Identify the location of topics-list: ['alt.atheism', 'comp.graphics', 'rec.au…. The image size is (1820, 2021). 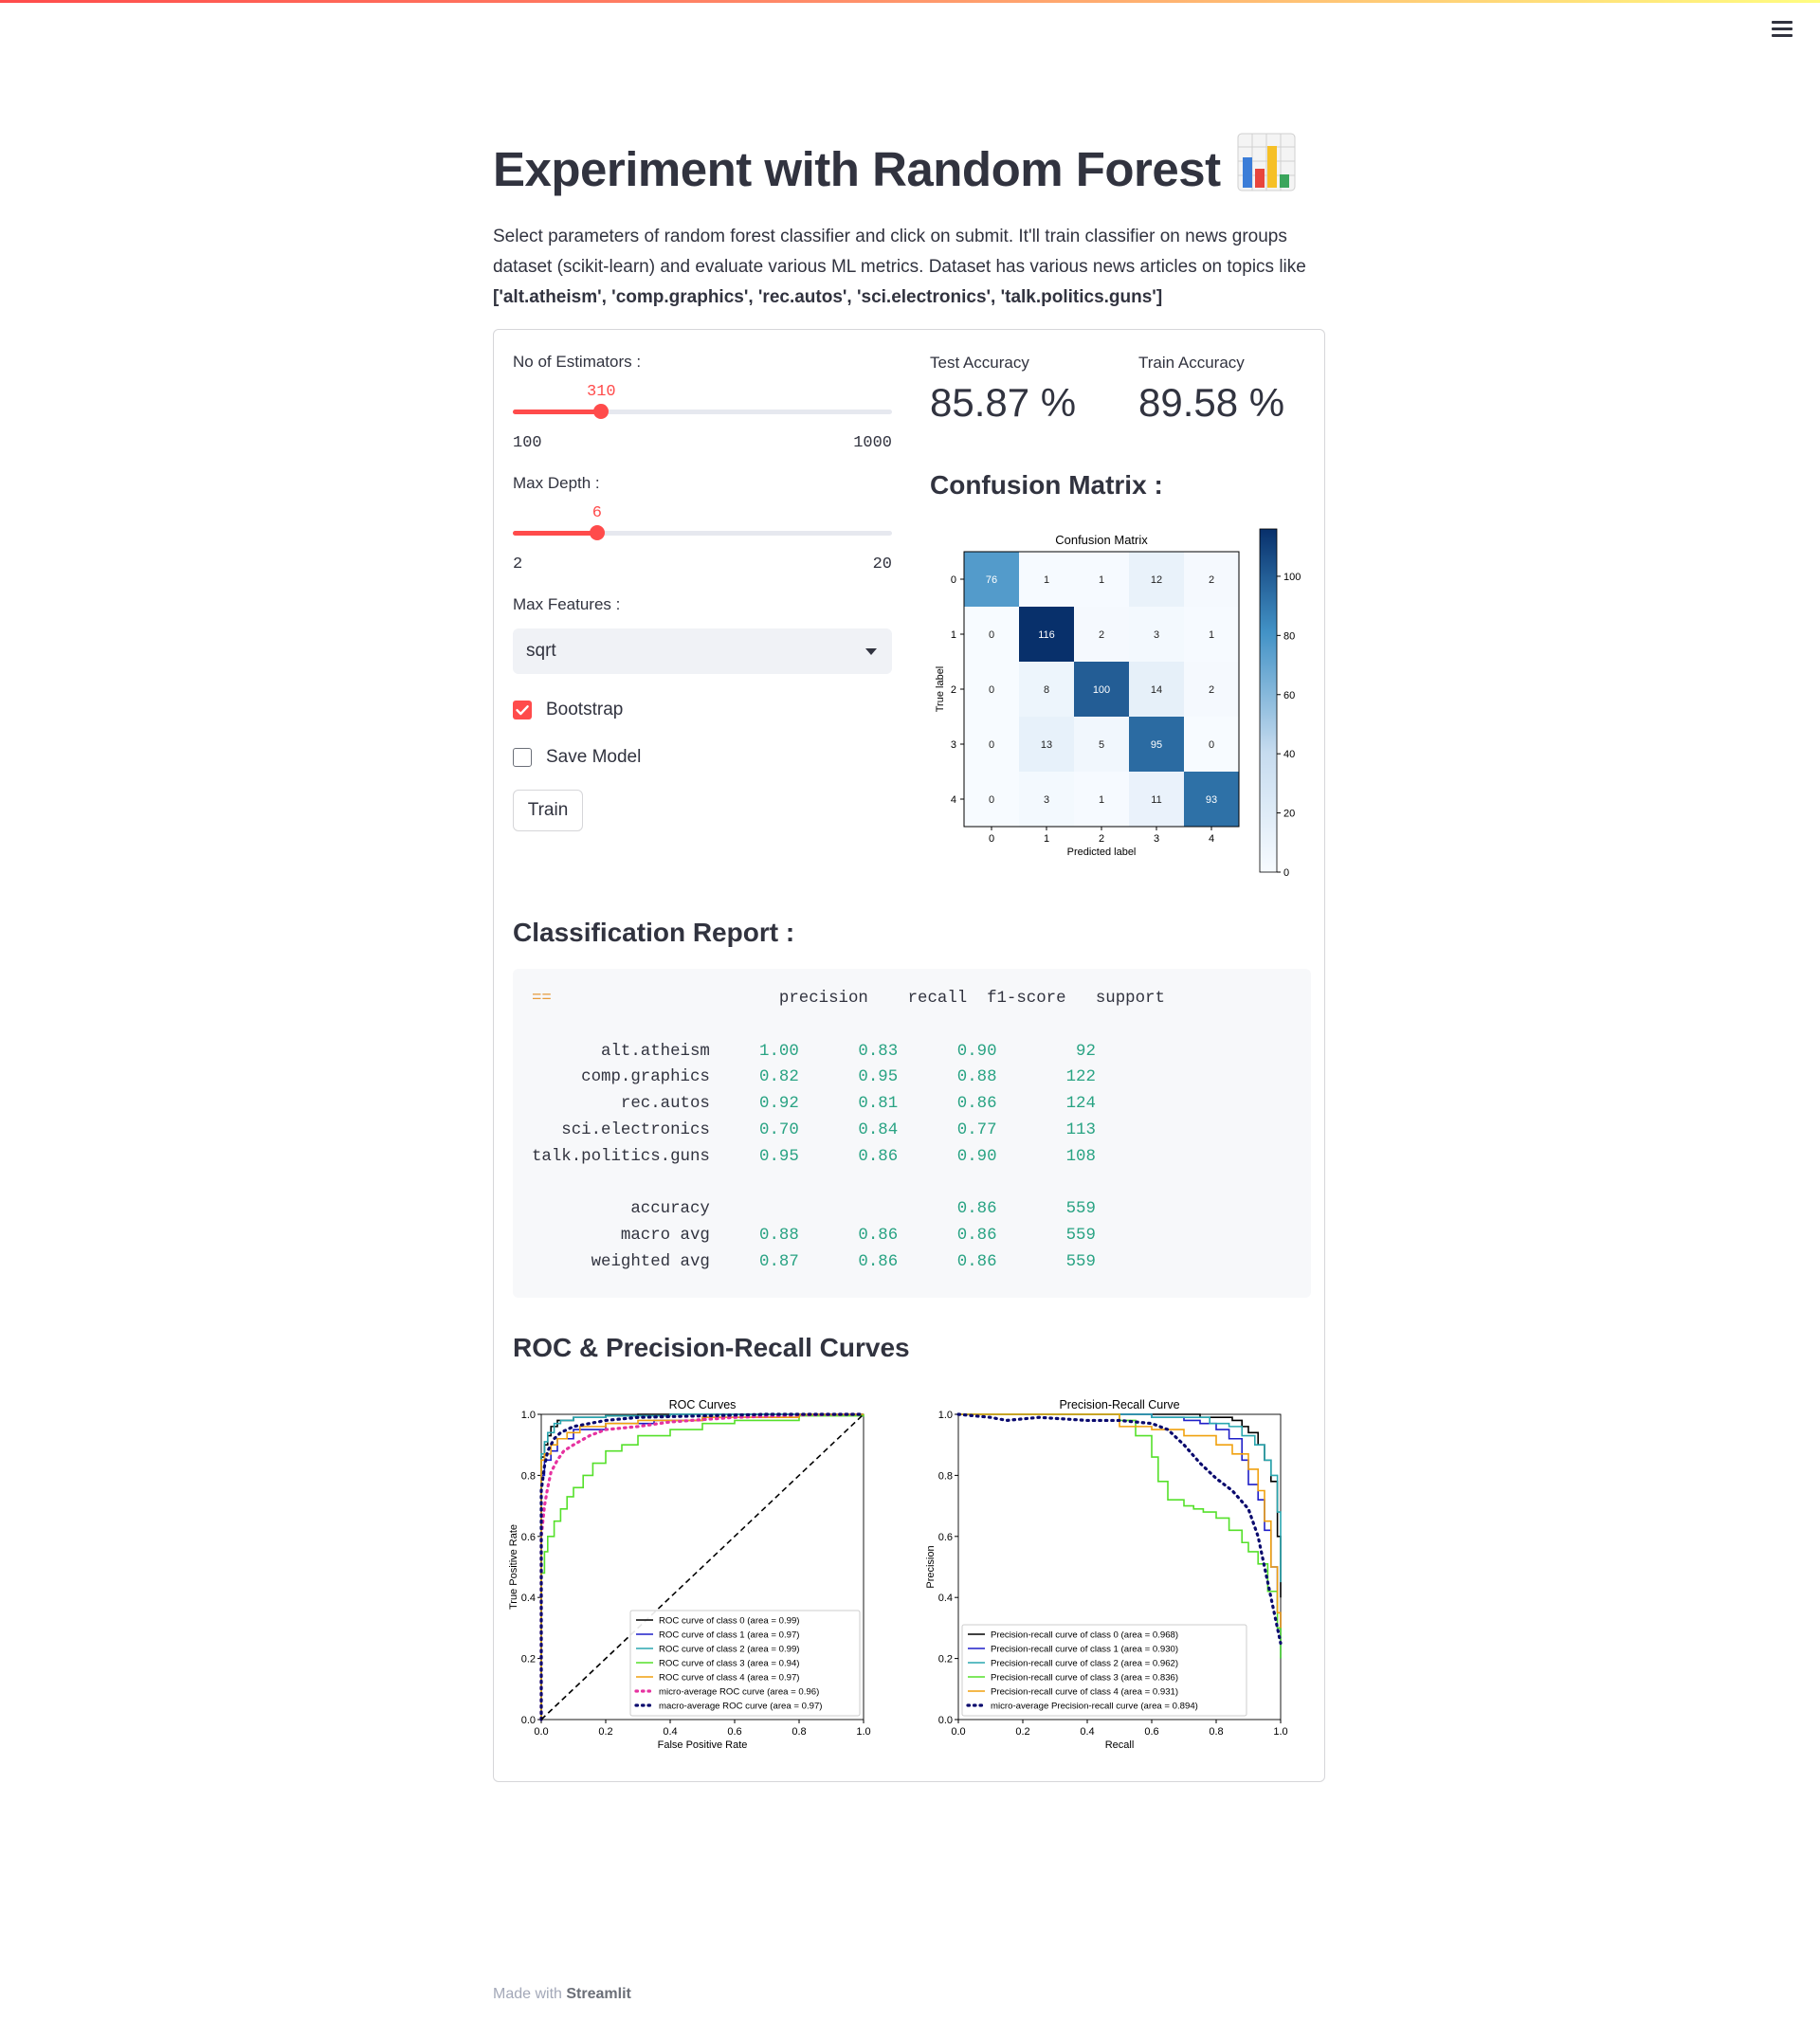
(828, 297).